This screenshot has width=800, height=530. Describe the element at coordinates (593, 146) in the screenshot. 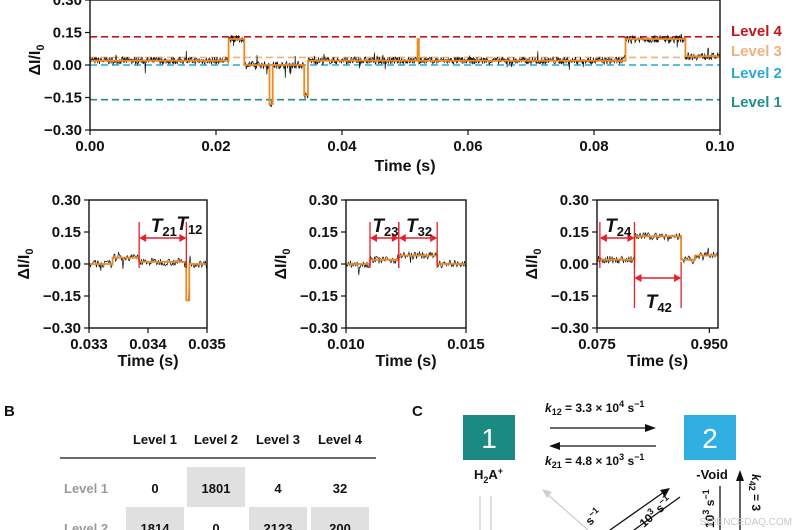

I see `x-tick-label: 0.08` at that location.